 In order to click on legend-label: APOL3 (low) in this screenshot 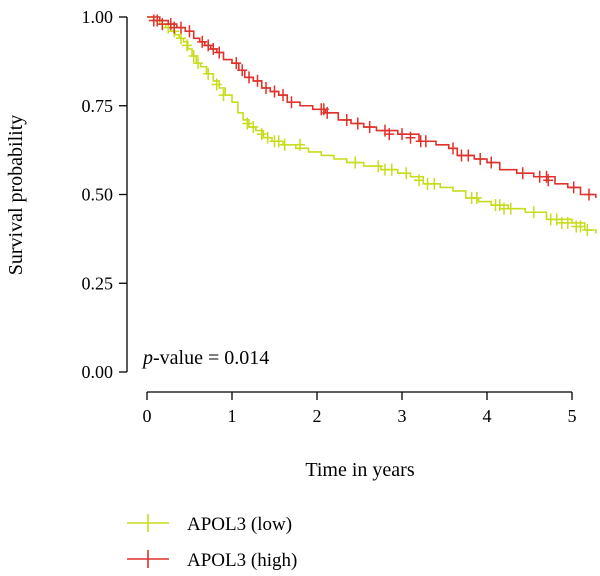, I will do `click(239, 524)`.